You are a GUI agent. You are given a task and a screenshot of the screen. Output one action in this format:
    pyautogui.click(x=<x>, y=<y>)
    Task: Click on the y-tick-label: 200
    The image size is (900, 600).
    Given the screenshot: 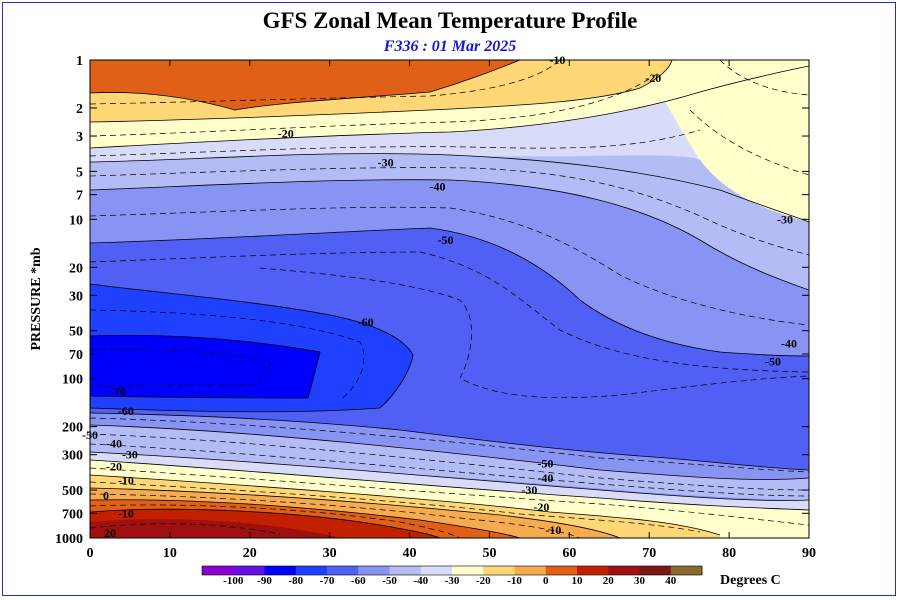 What is the action you would take?
    pyautogui.click(x=72, y=428)
    